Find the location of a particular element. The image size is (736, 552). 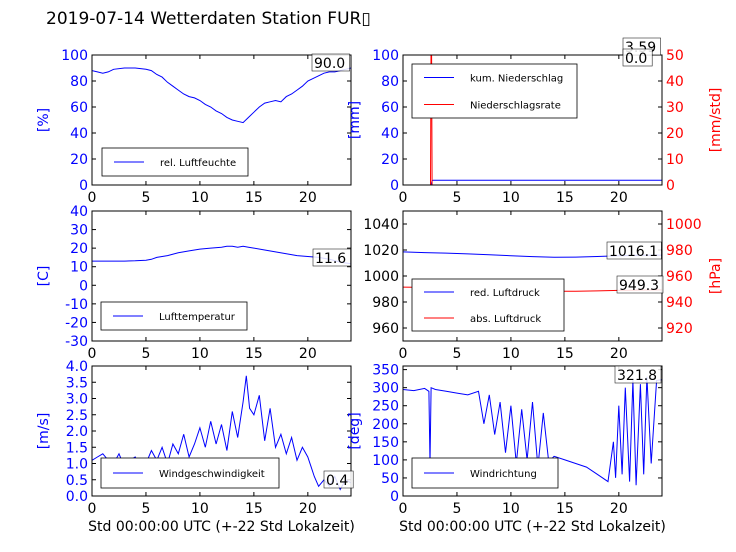

y-right-tick-label: 0 is located at coordinates (670, 186).